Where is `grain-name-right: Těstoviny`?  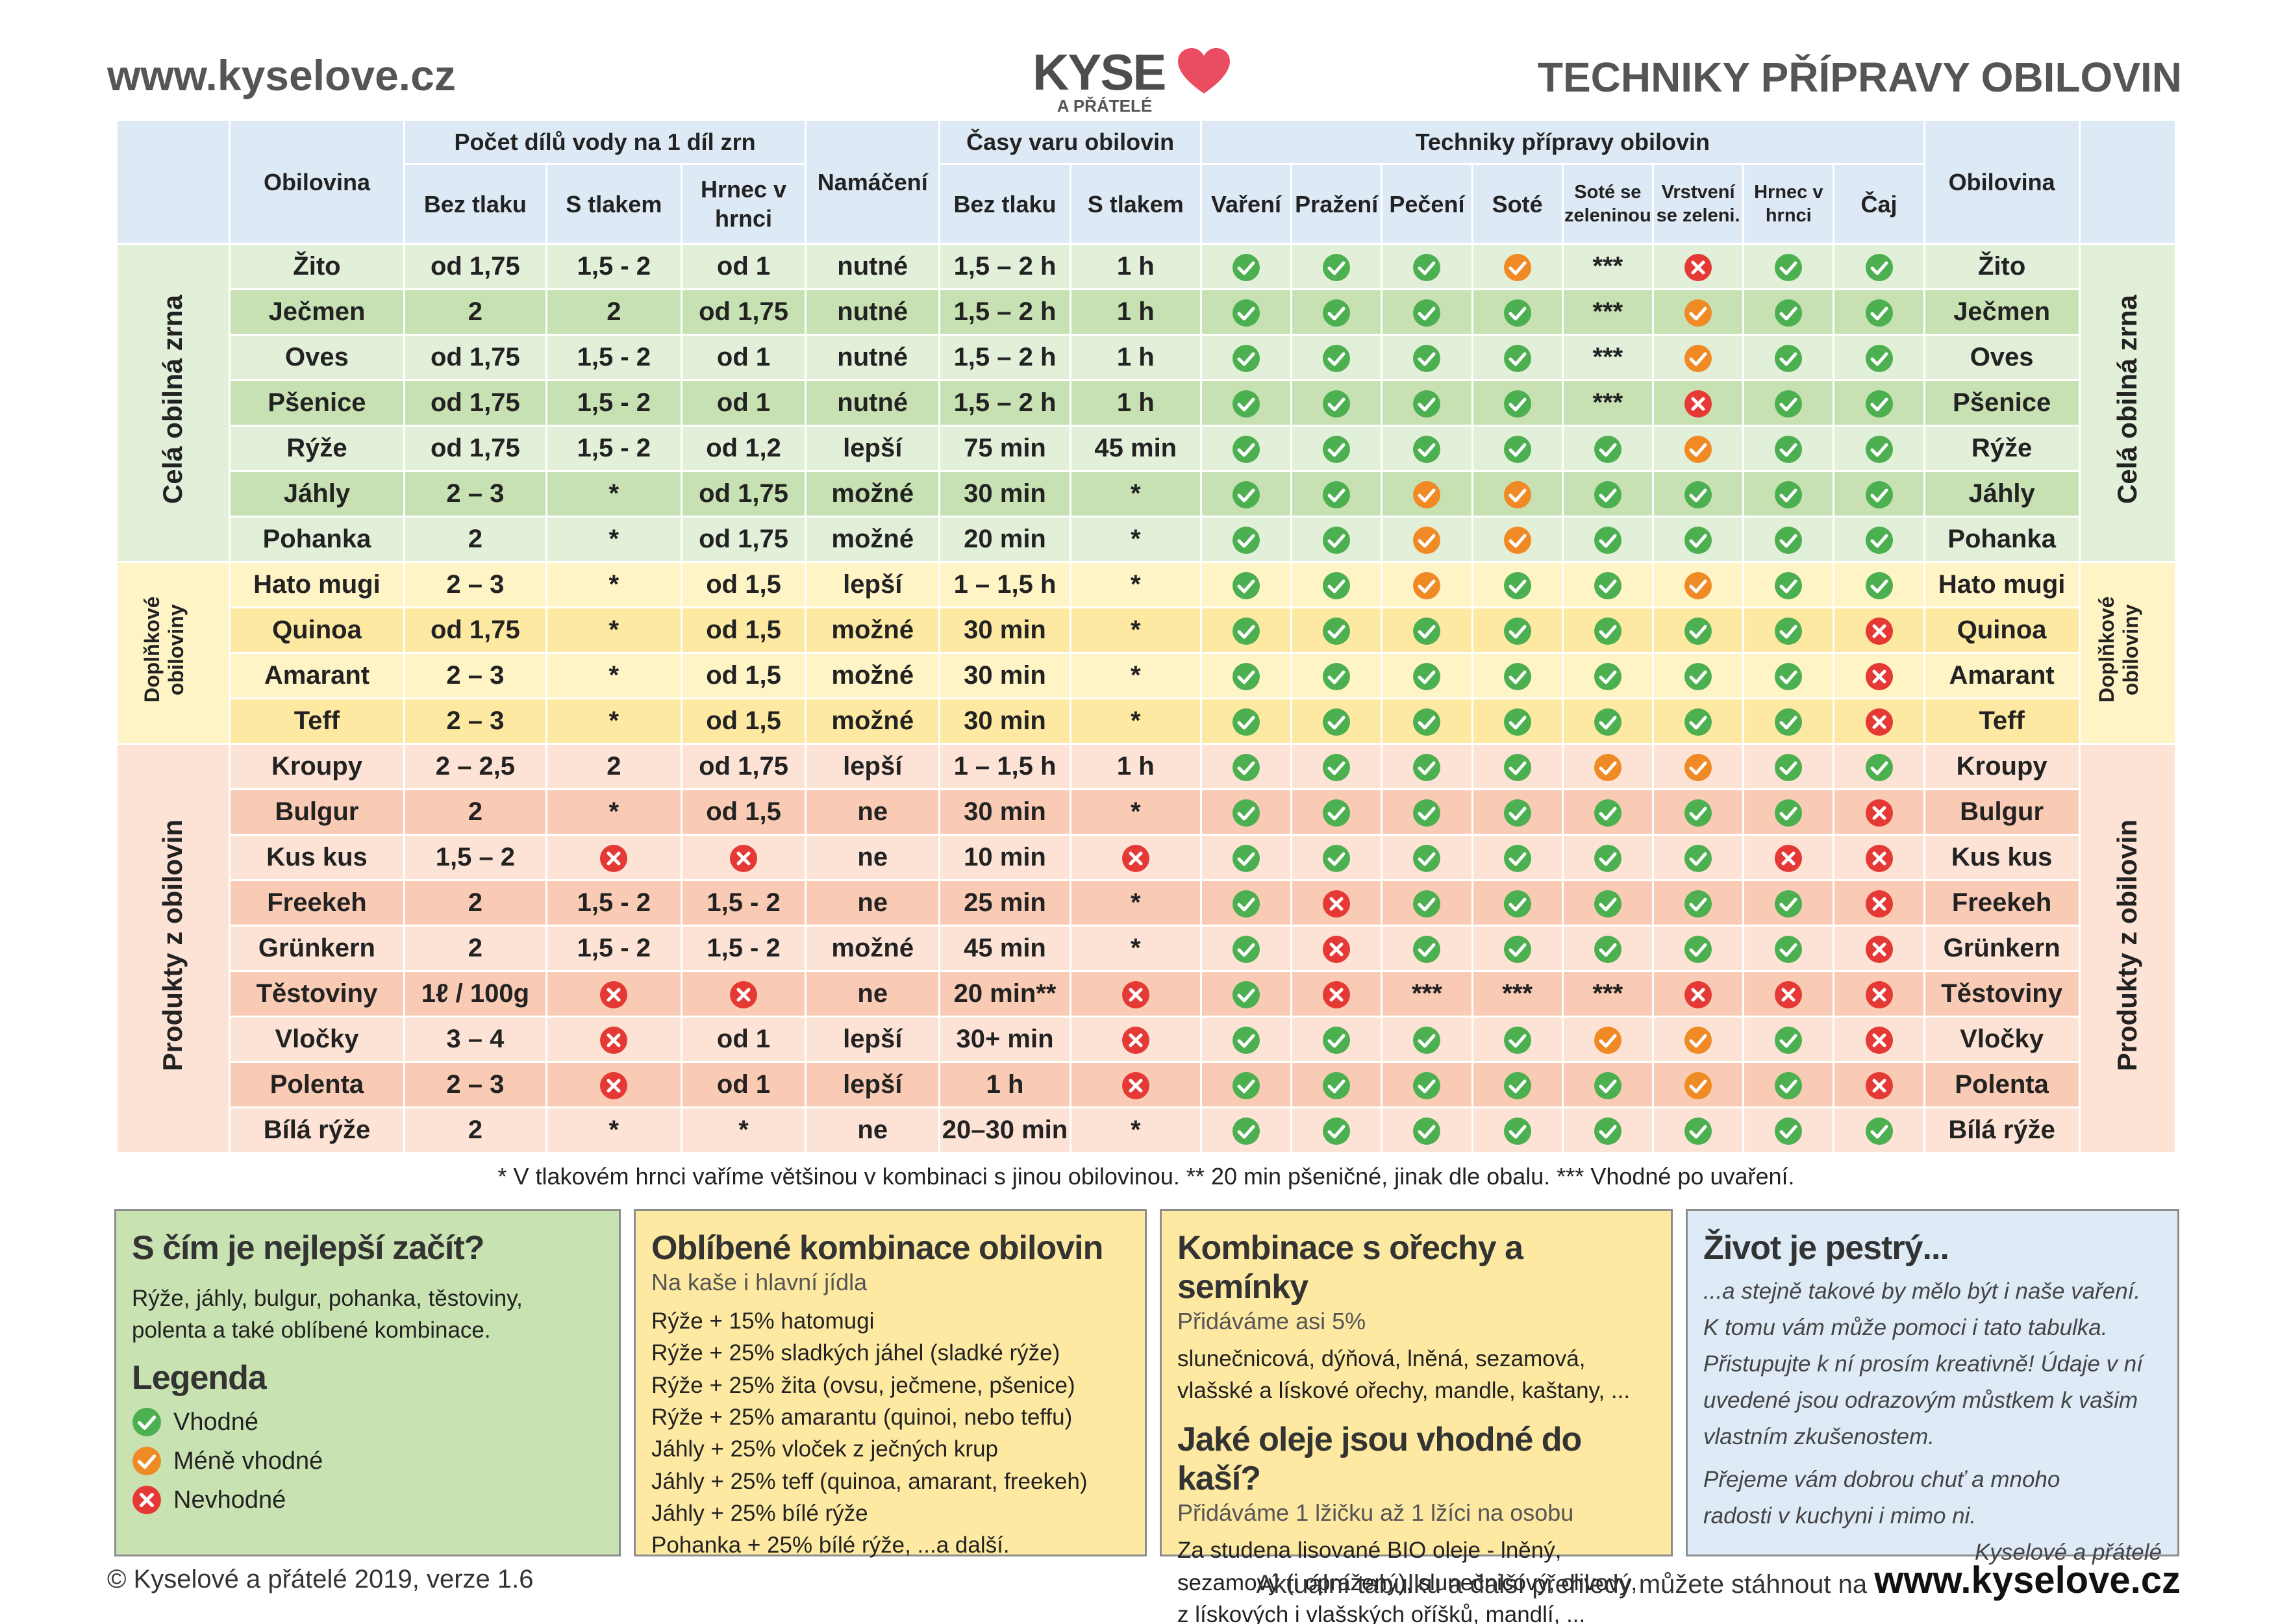
grain-name-right: Těstoviny is located at coordinates (2002, 994).